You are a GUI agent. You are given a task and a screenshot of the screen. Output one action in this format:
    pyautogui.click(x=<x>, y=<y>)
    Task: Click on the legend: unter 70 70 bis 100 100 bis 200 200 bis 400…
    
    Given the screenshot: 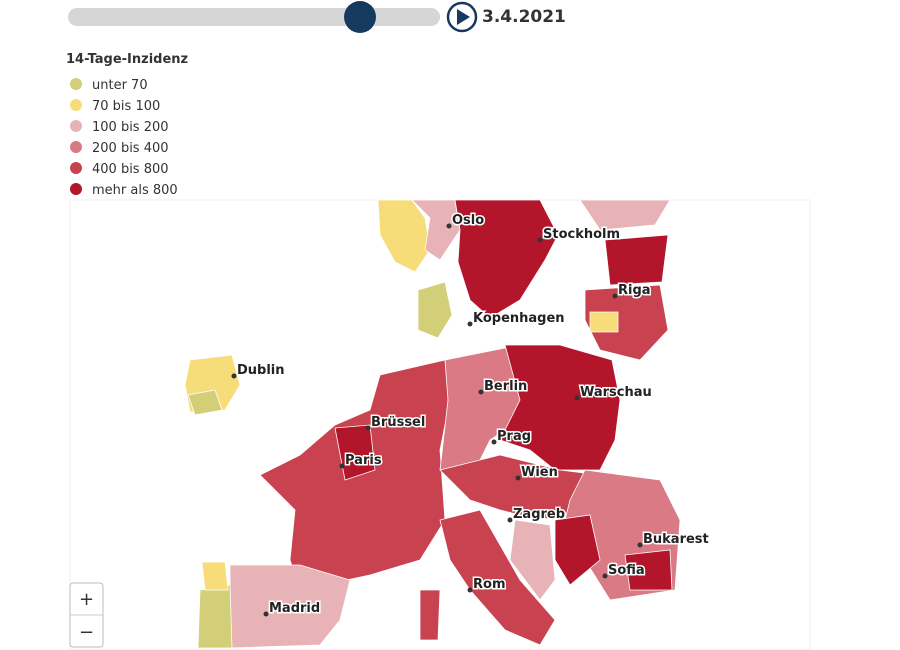 What is the action you would take?
    pyautogui.click(x=124, y=138)
    